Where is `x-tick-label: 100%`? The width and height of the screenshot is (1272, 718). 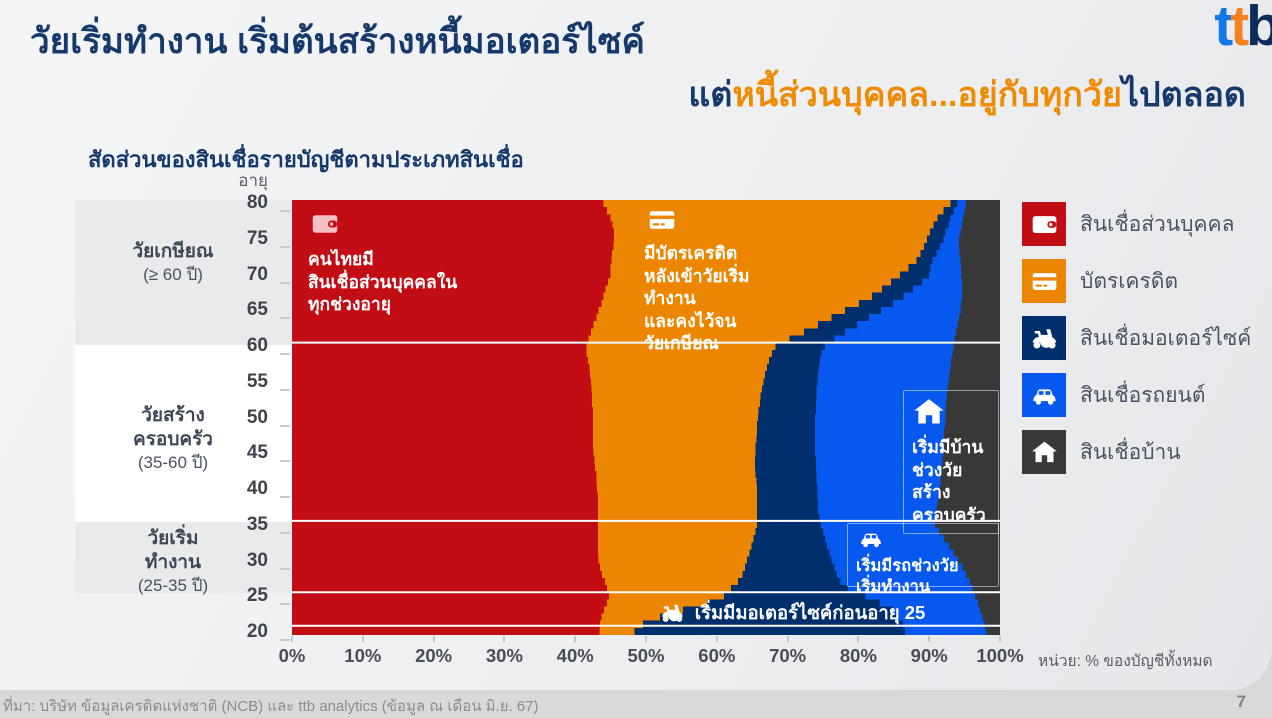 x-tick-label: 100% is located at coordinates (1000, 655).